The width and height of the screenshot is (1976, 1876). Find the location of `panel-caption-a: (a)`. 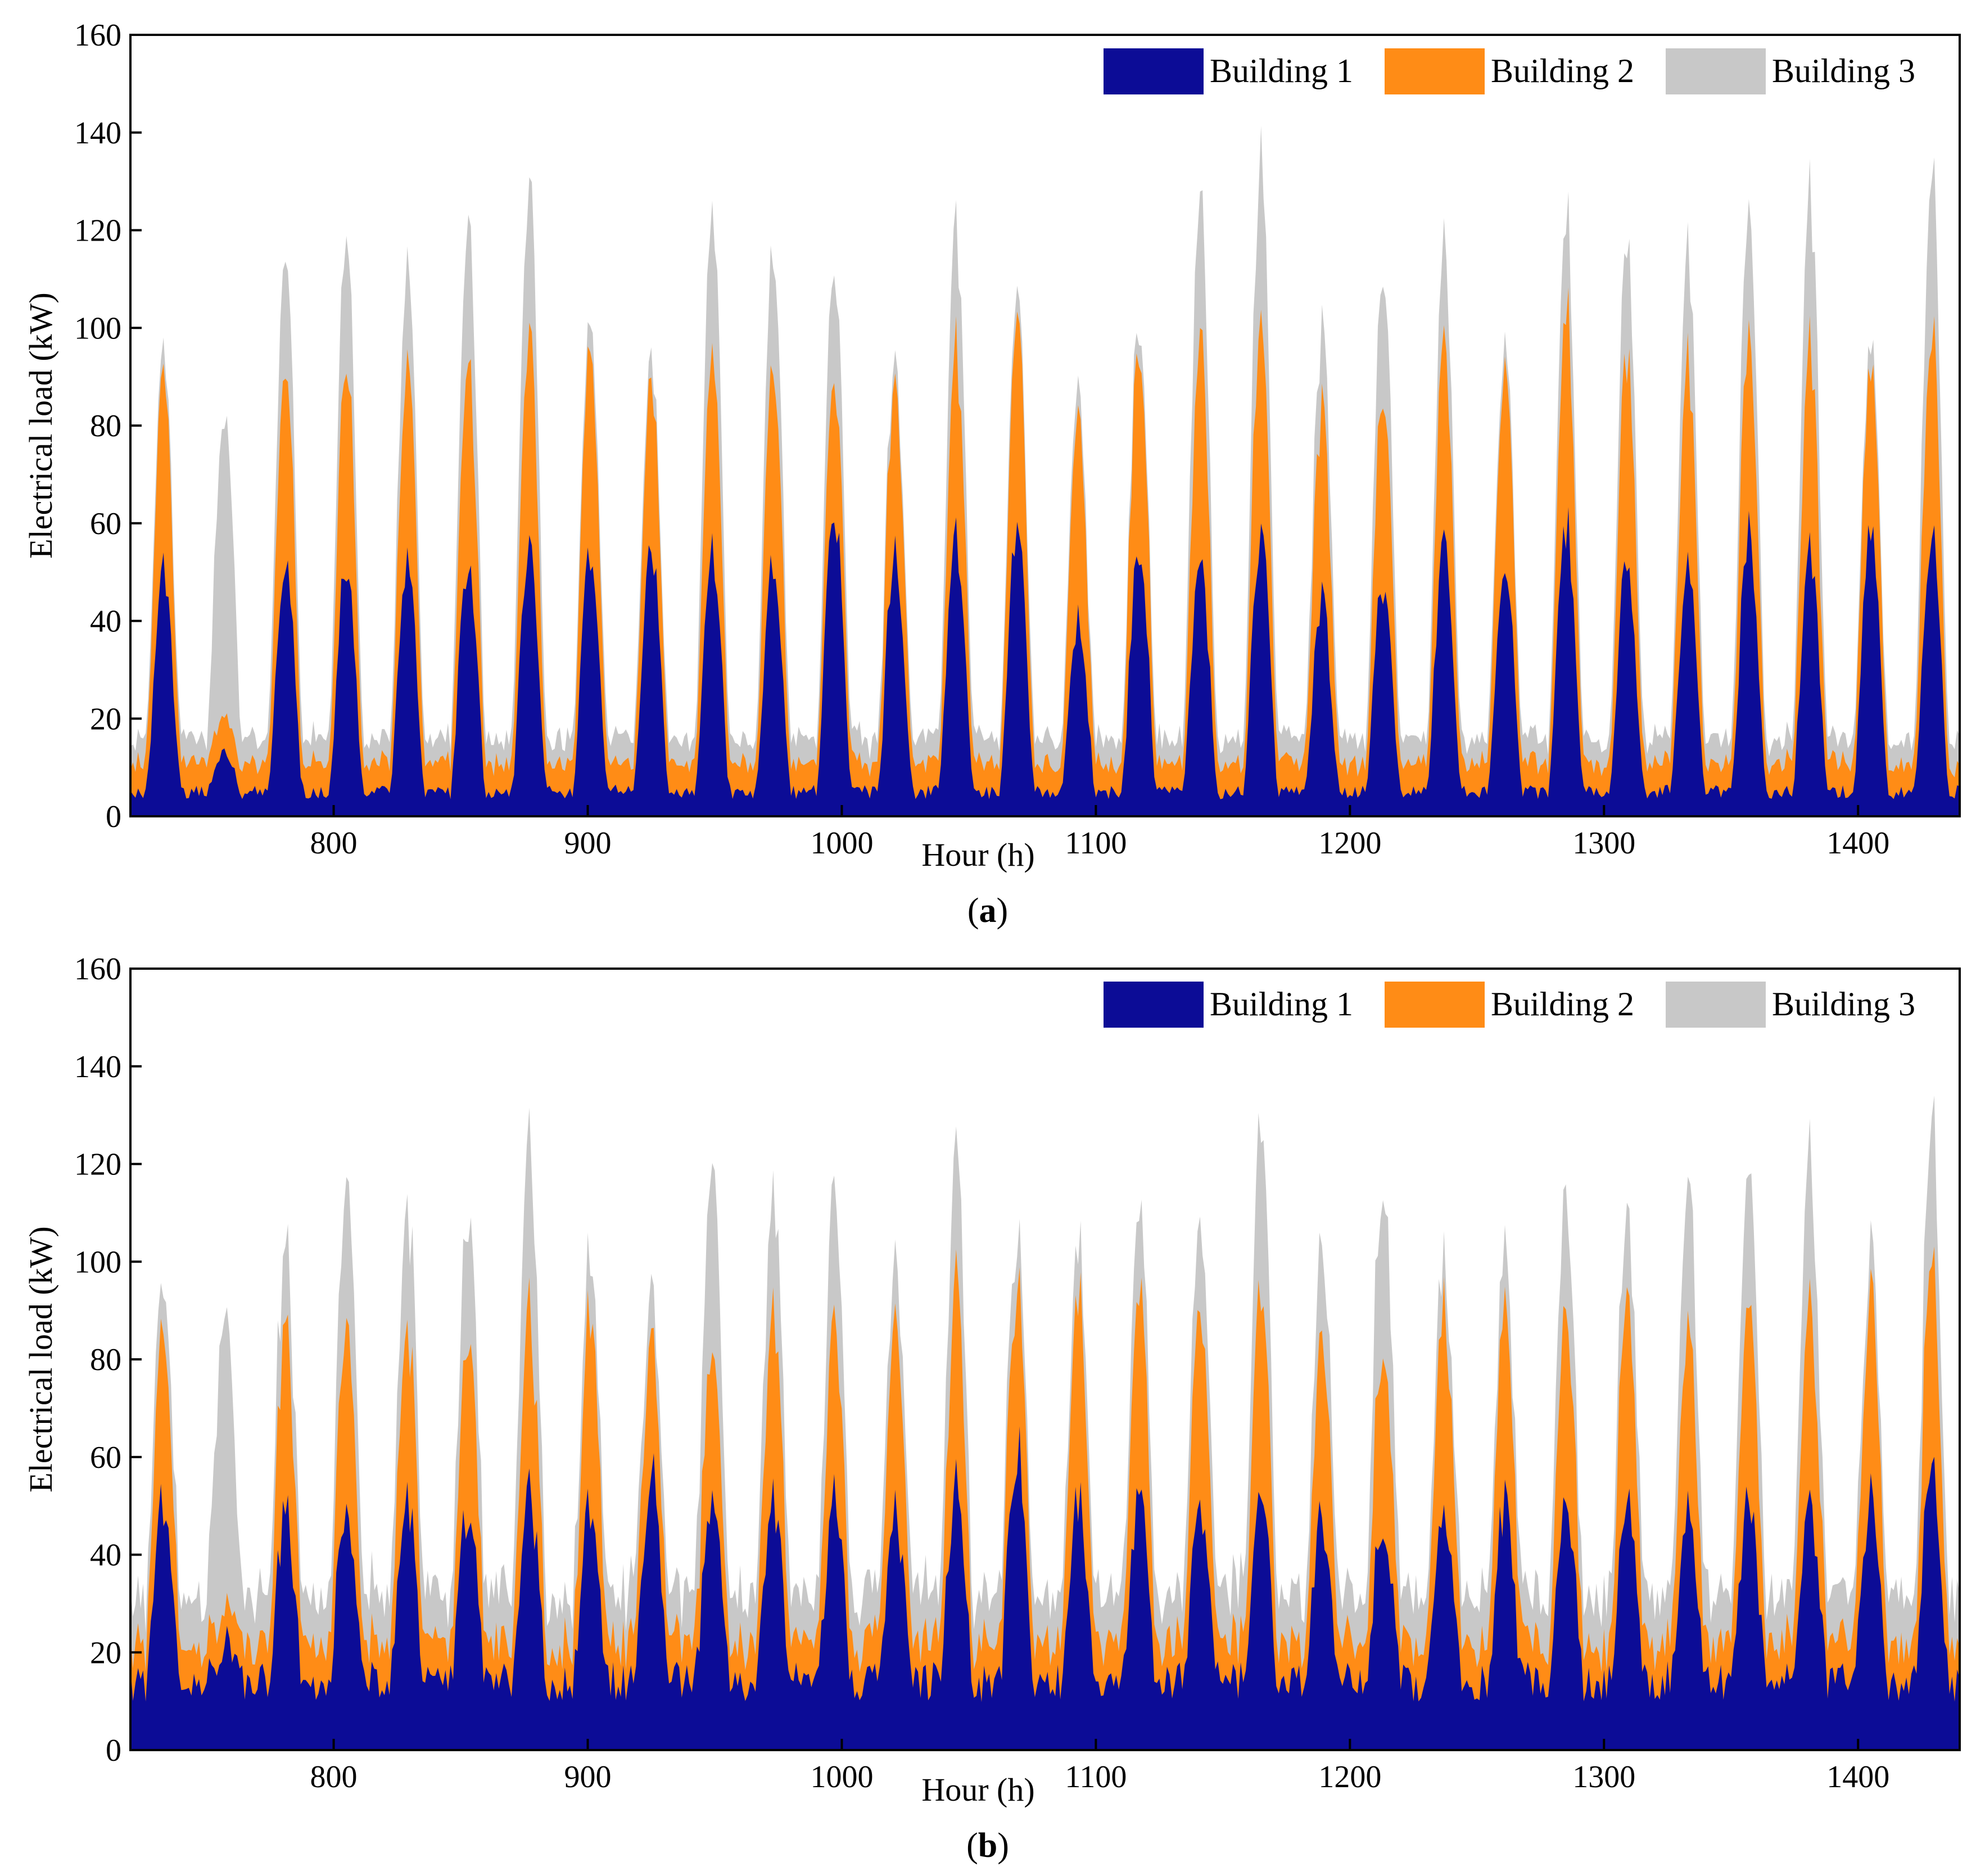

panel-caption-a: (a) is located at coordinates (987, 911).